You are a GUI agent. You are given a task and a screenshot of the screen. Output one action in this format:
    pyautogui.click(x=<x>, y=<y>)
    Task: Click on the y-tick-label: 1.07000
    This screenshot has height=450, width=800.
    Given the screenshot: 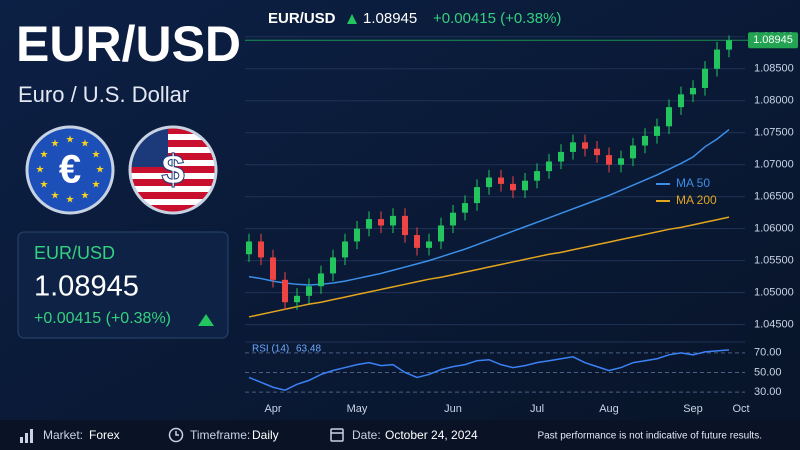 What is the action you would take?
    pyautogui.click(x=774, y=165)
    